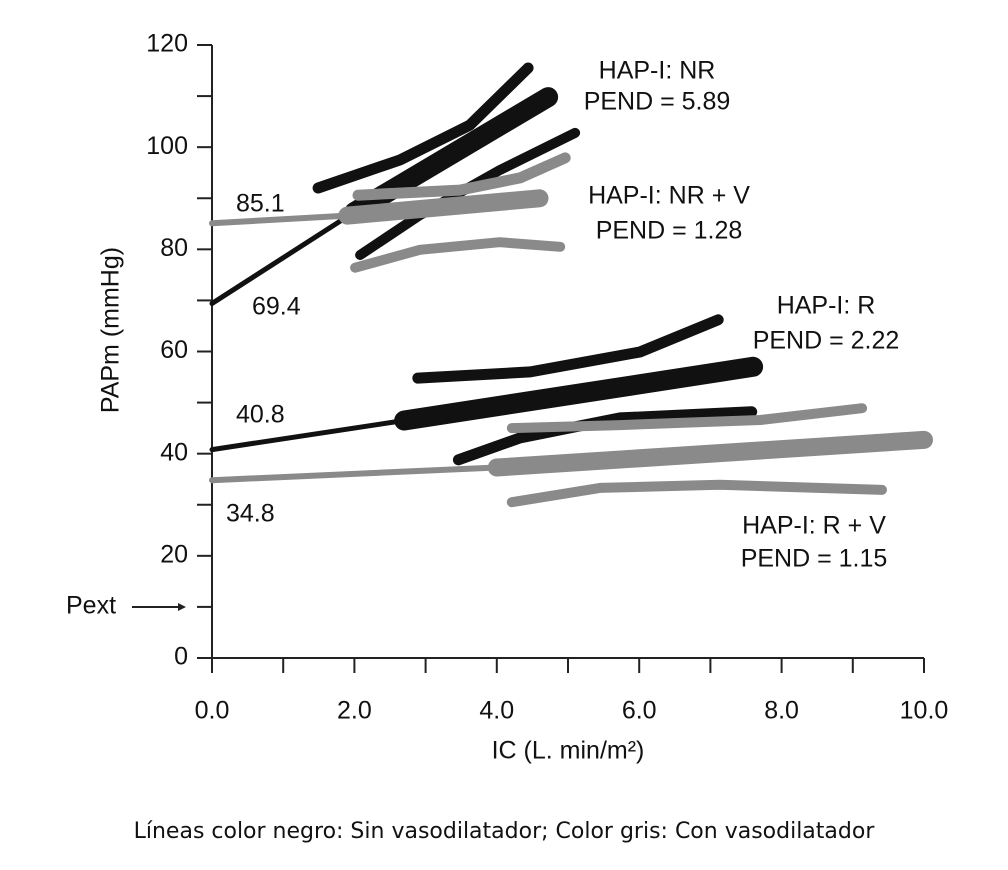 Image resolution: width=1008 pixels, height=870 pixels. Describe the element at coordinates (639, 711) in the screenshot. I see `x-tick-label: 6.0` at that location.